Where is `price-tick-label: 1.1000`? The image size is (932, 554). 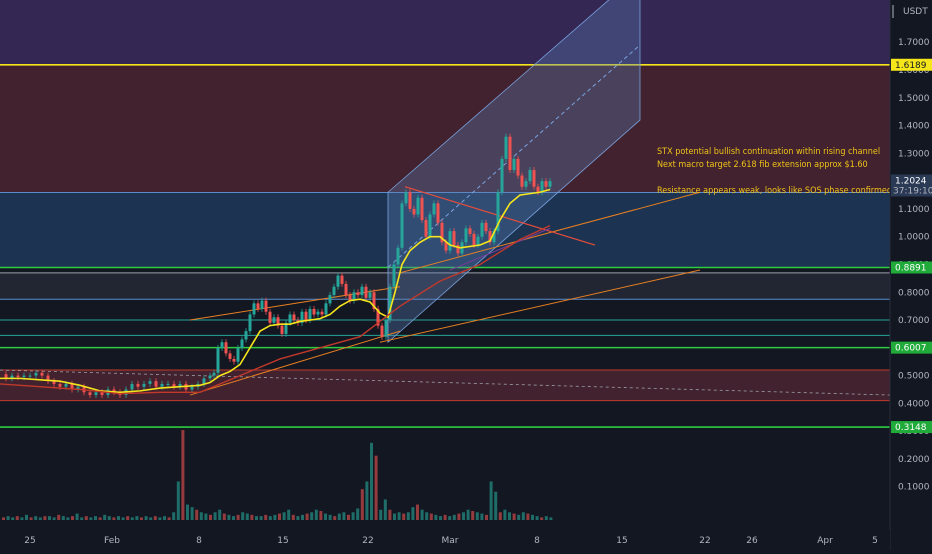 price-tick-label: 1.1000 is located at coordinates (914, 210).